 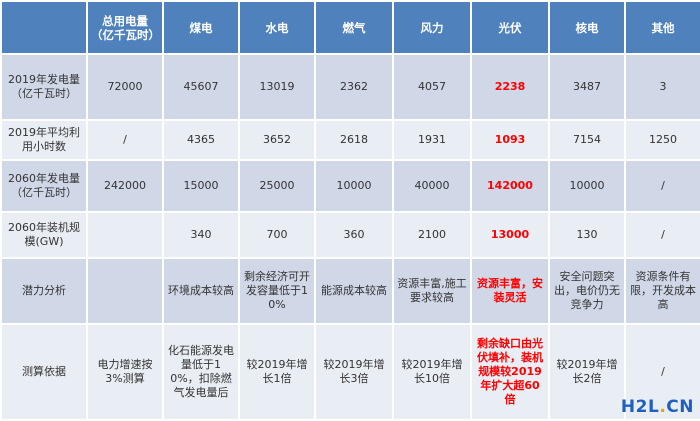 I want to click on table-cell: 较2019年增长10倍, so click(x=432, y=372).